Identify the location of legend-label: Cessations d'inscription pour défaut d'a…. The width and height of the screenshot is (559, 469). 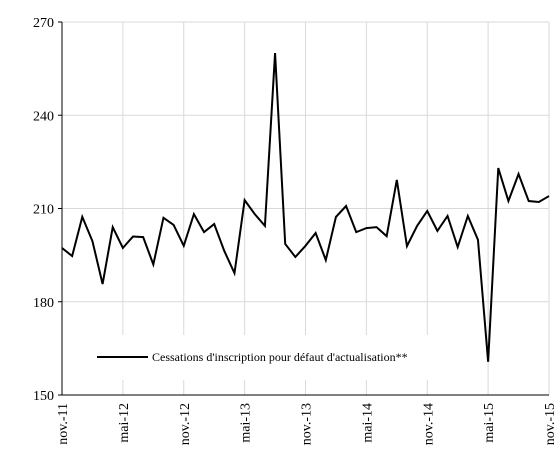
(280, 357).